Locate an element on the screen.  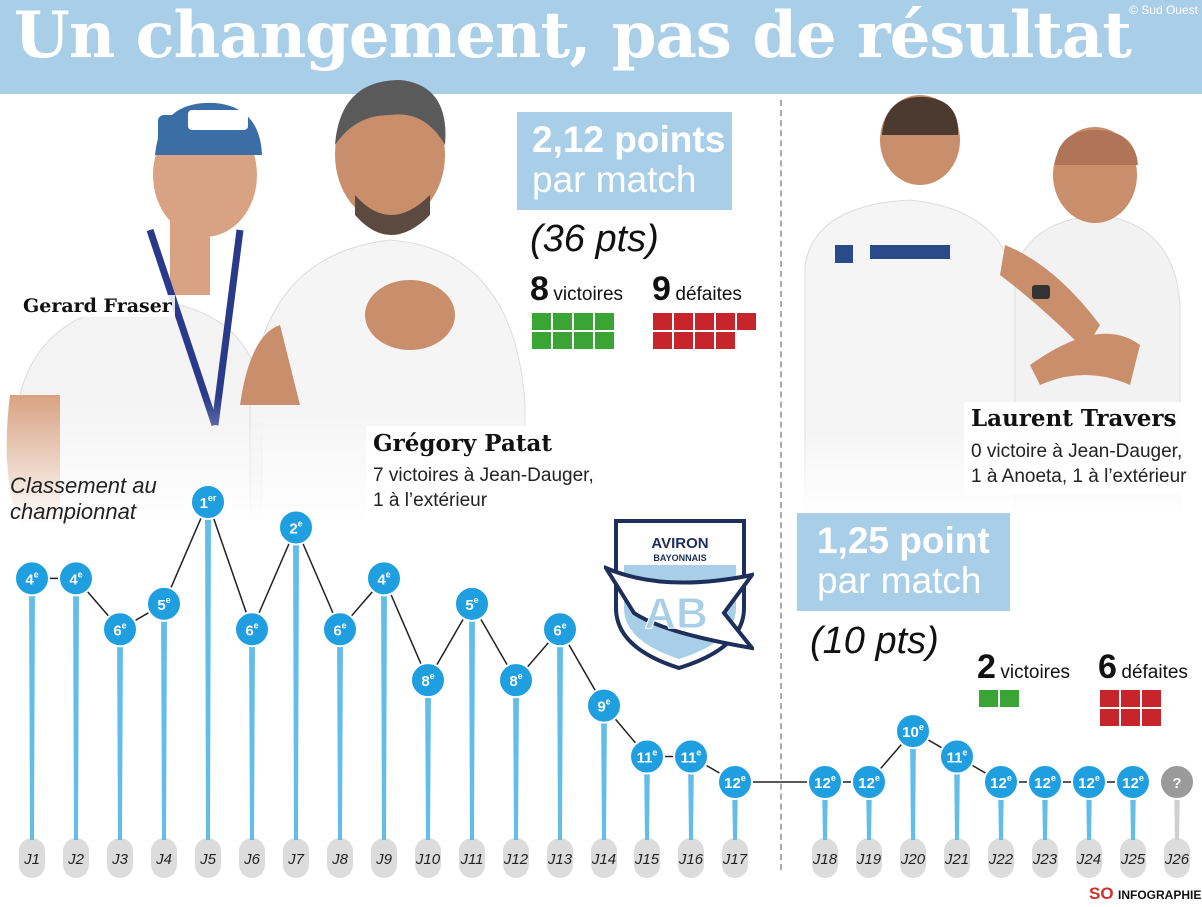
round-tick-label: J8 is located at coordinates (340, 859).